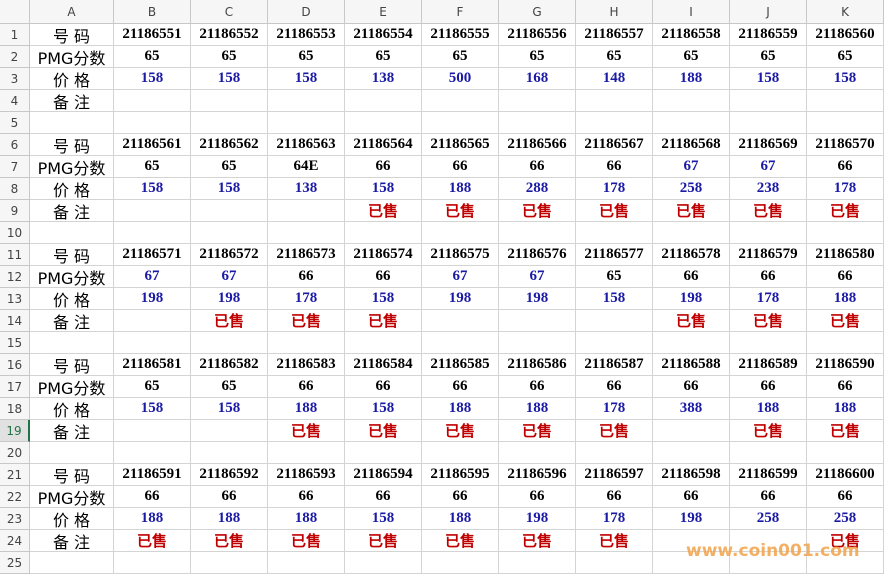 Image resolution: width=887 pixels, height=580 pixels. Describe the element at coordinates (15, 563) in the screenshot. I see `row-header: 25` at that location.